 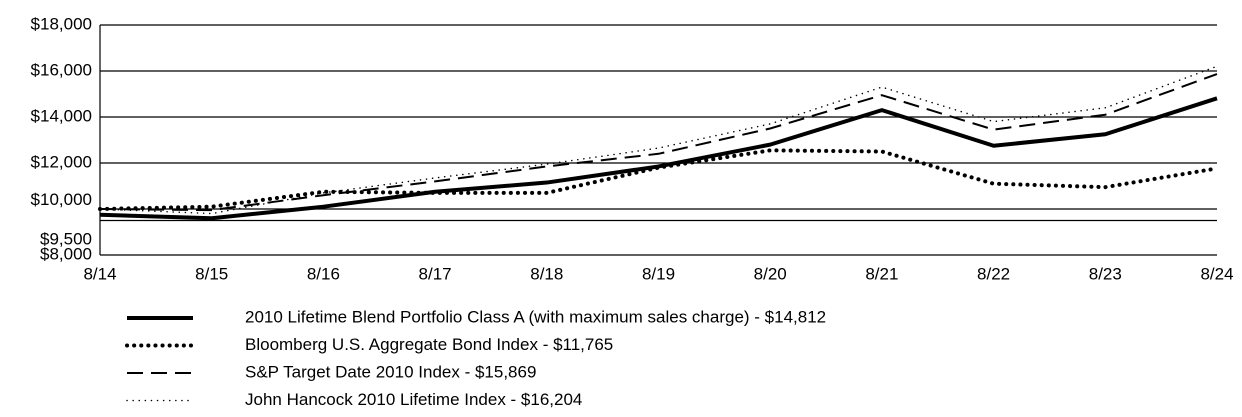 I want to click on y-tick-label: $14,000, so click(x=61, y=115).